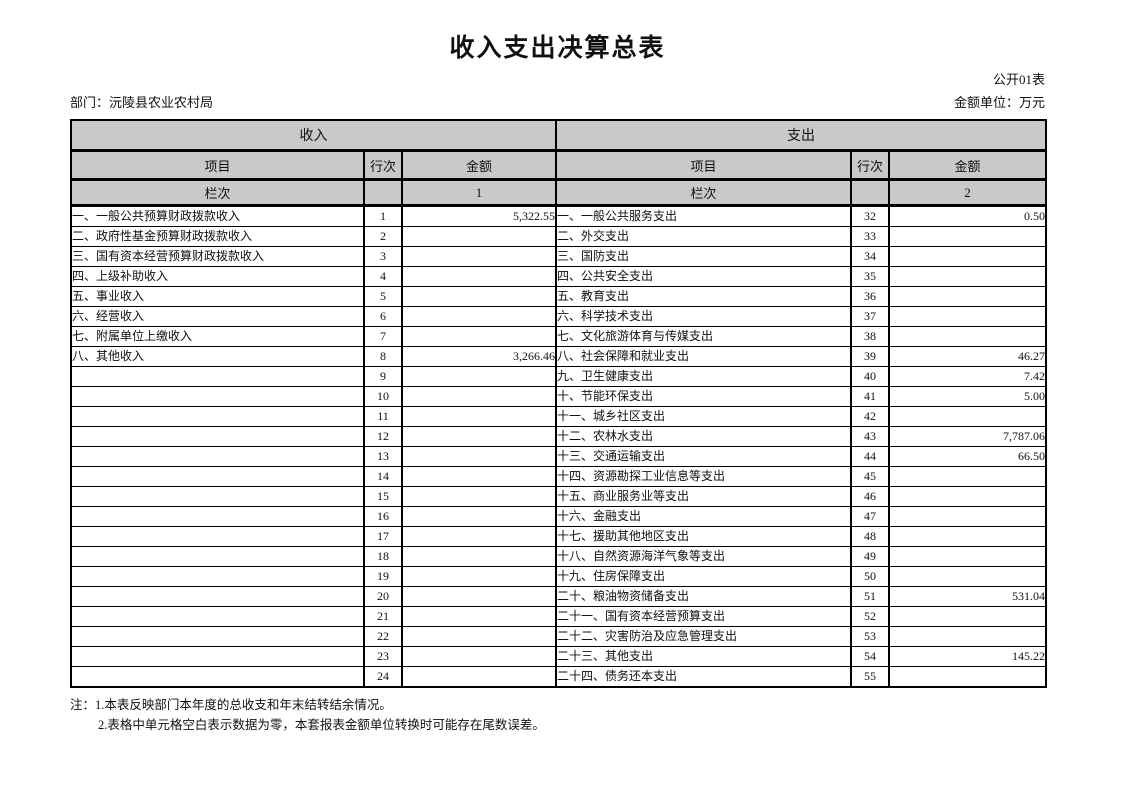 The width and height of the screenshot is (1122, 793). I want to click on expense-line-cell: 51, so click(870, 596).